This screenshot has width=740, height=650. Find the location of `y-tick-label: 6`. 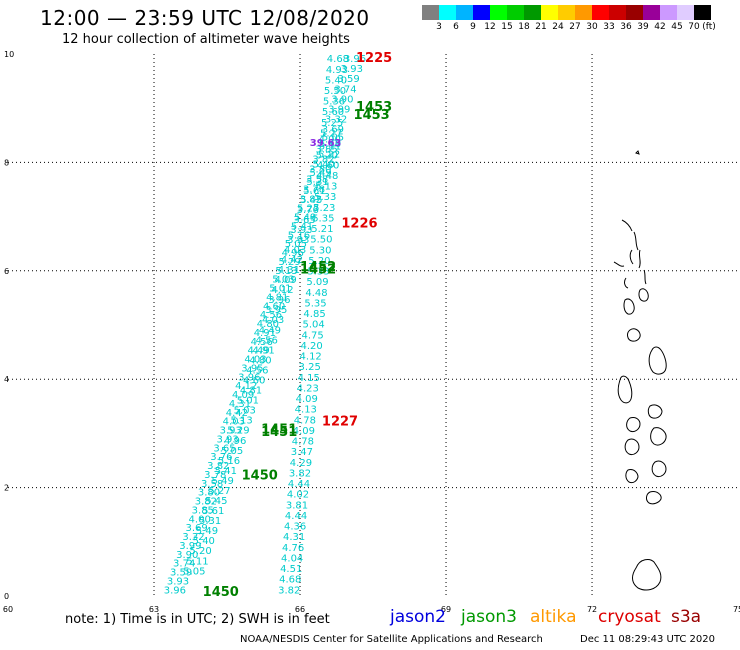

y-tick-label: 6 is located at coordinates (6, 271).